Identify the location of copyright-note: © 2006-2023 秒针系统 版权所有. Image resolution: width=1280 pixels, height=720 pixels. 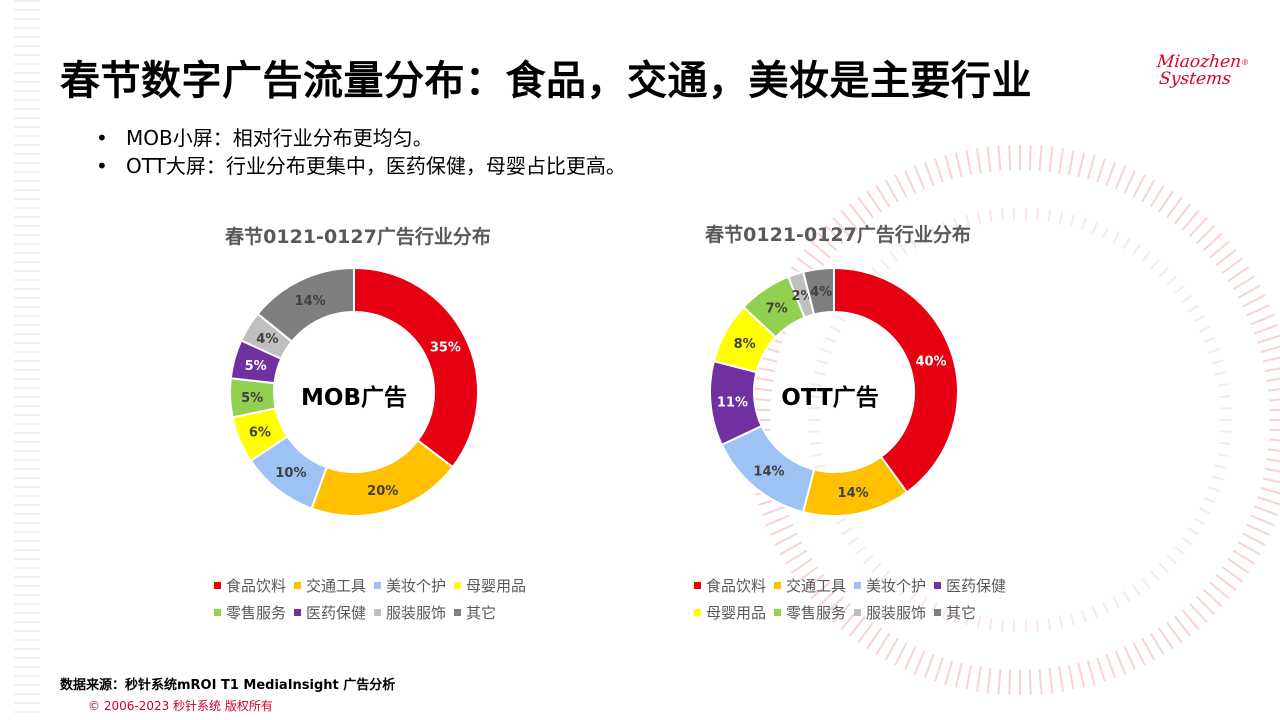
(180, 706).